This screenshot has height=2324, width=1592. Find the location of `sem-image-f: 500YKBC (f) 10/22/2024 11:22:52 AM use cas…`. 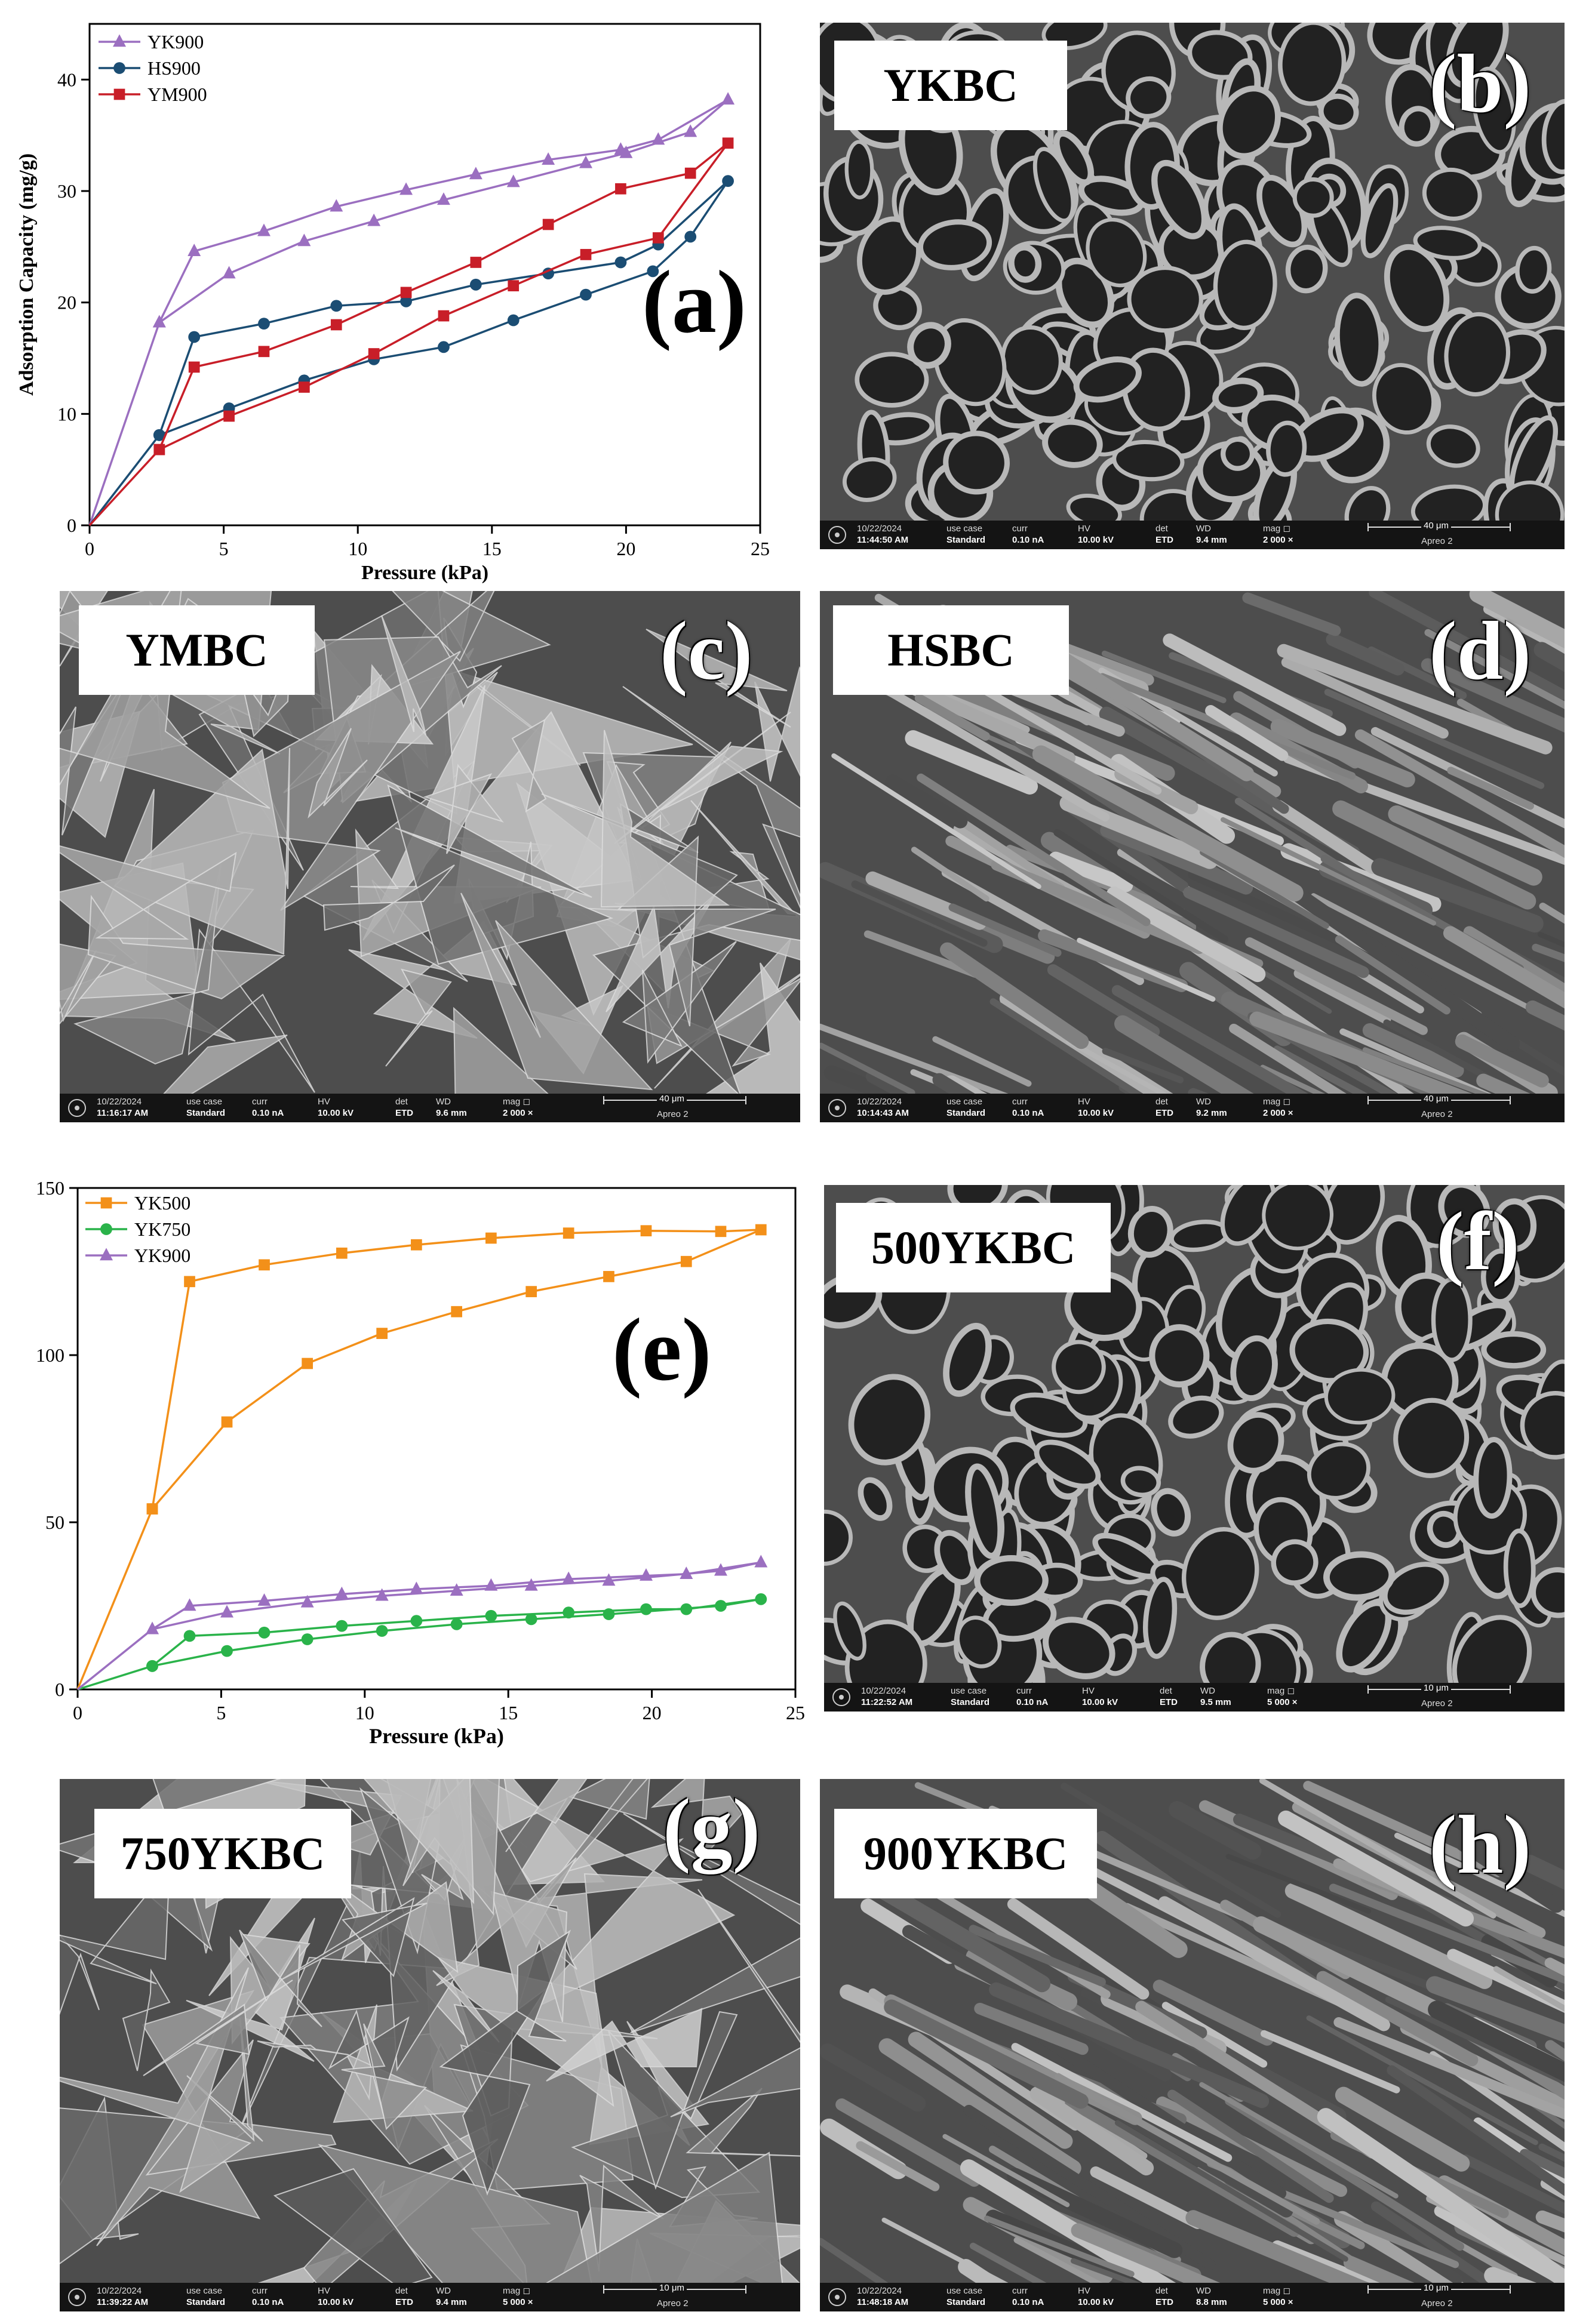

sem-image-f: 500YKBC (f) 10/22/2024 11:22:52 AM use cas… is located at coordinates (1194, 1449).